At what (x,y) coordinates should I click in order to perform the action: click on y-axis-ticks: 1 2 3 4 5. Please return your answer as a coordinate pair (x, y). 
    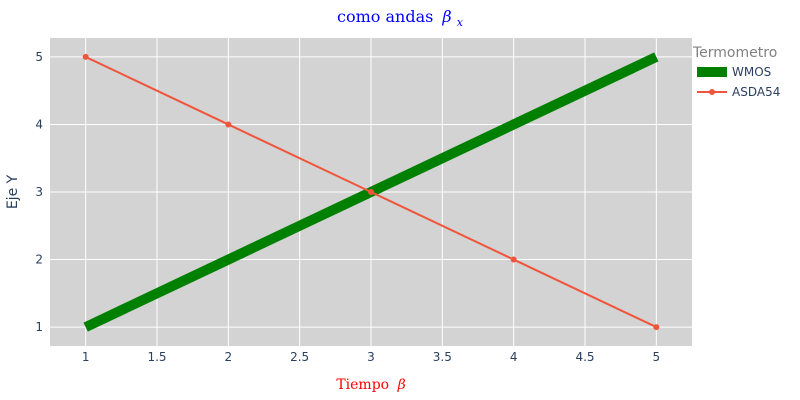
    Looking at the image, I should click on (39, 192).